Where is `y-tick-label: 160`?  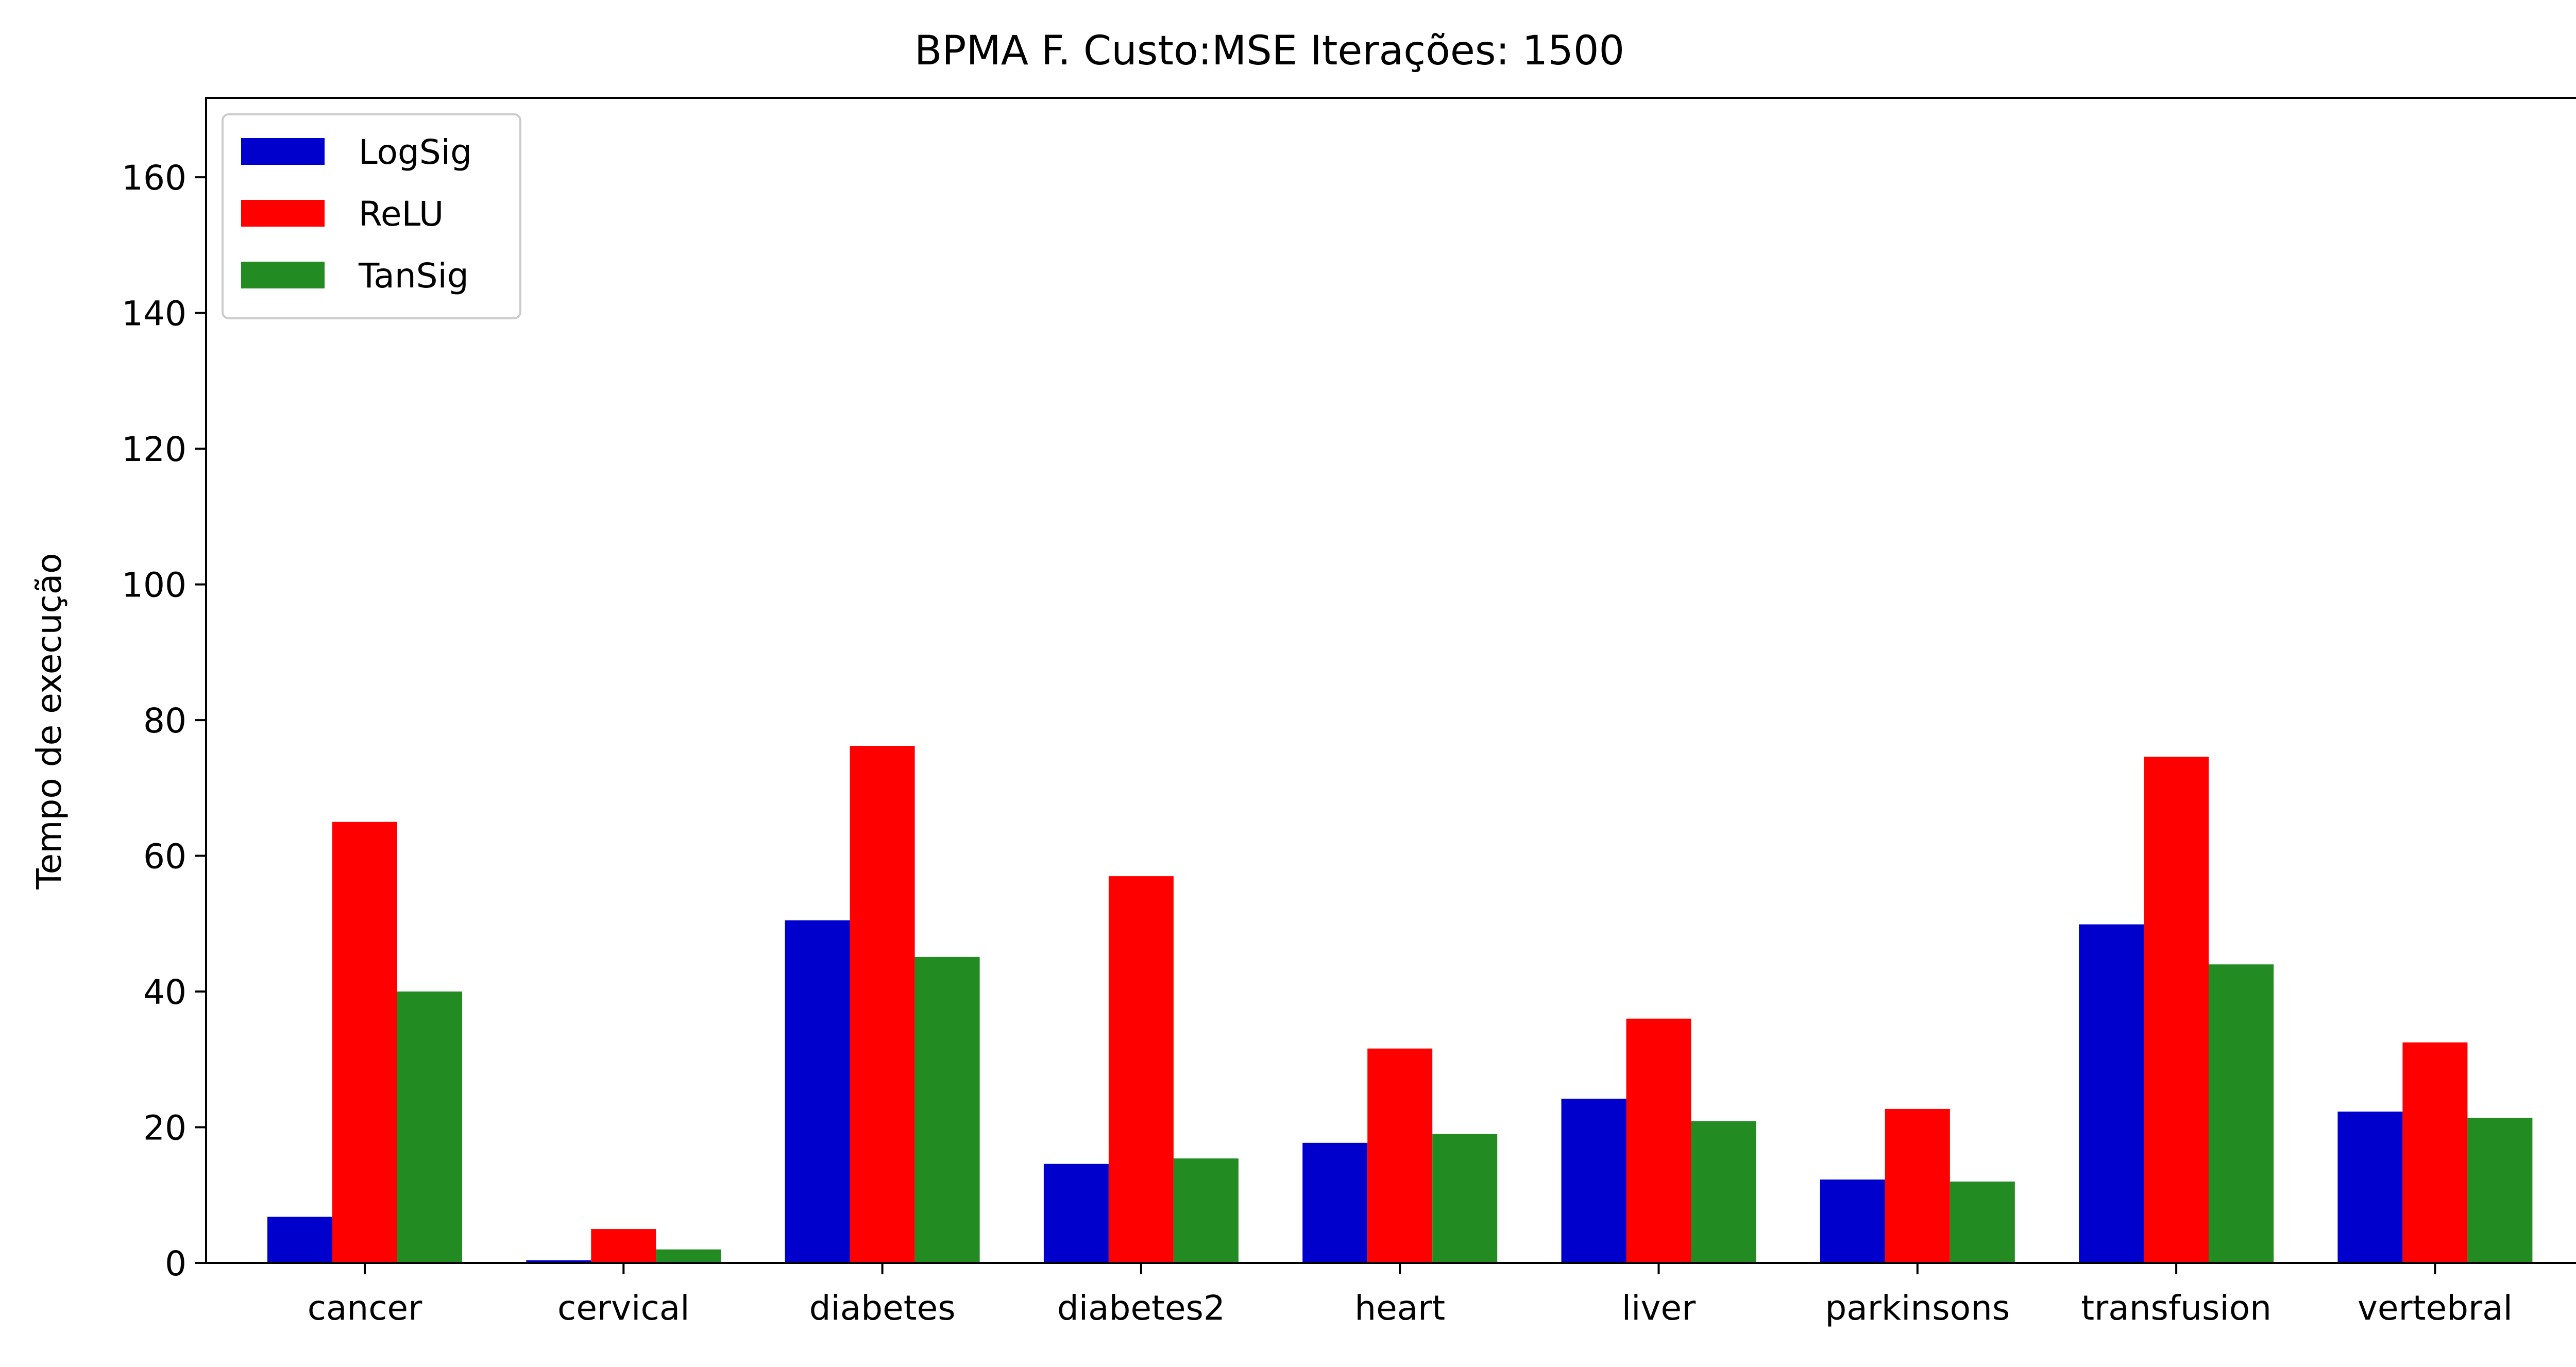 y-tick-label: 160 is located at coordinates (154, 178).